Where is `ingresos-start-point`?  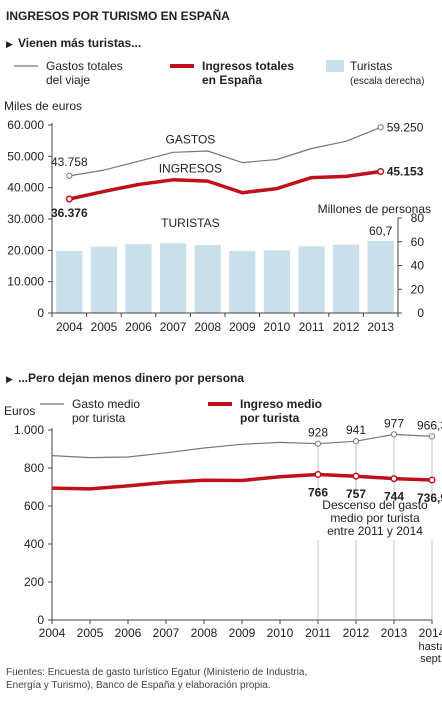 ingresos-start-point is located at coordinates (69, 199).